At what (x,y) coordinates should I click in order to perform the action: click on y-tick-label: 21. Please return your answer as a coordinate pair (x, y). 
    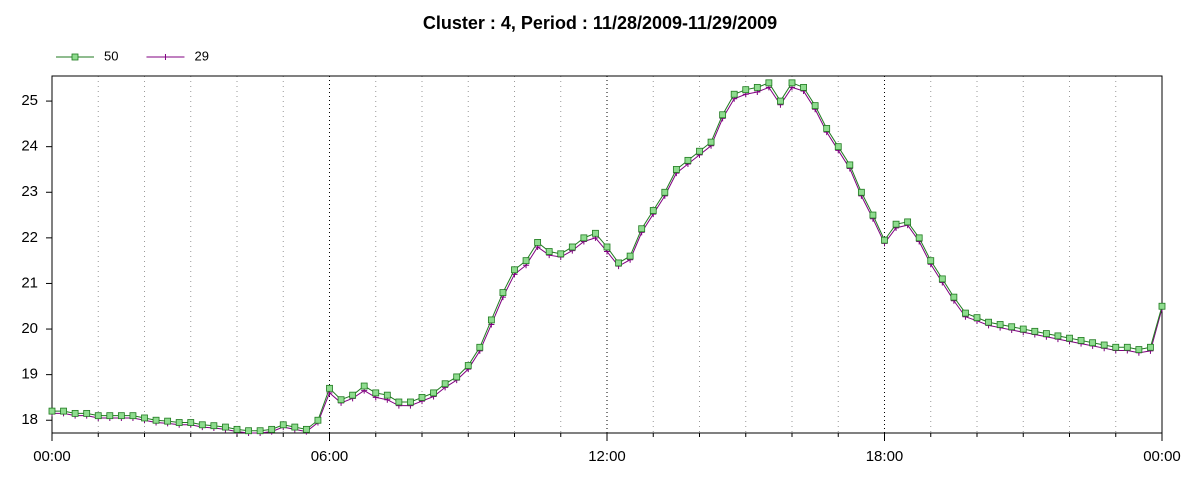
    Looking at the image, I should click on (29, 282).